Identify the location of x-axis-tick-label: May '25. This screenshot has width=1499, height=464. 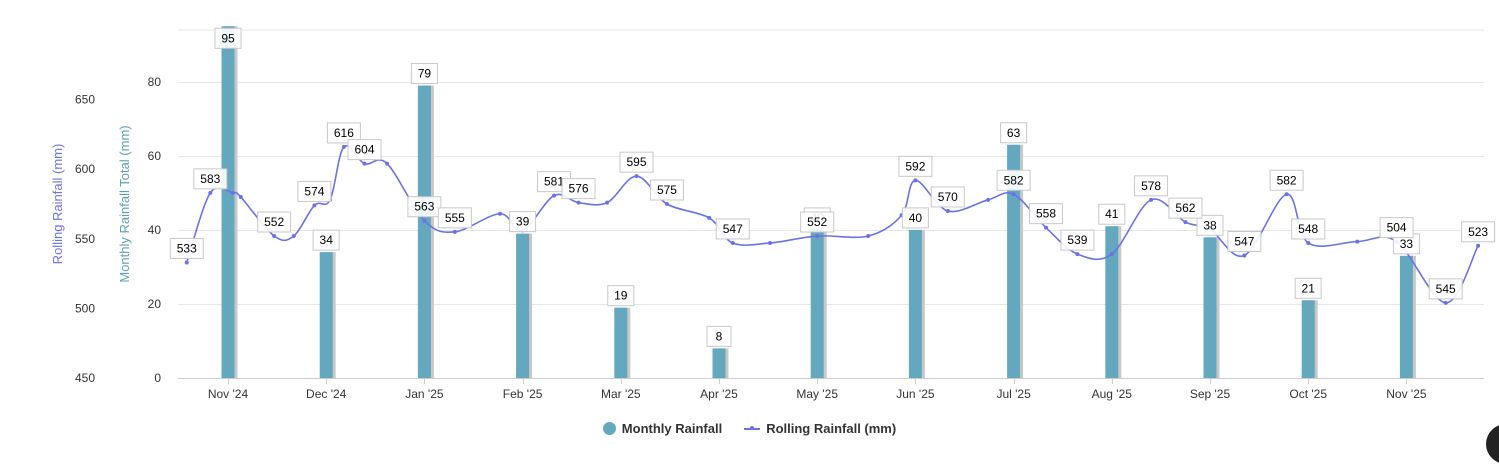
(817, 394).